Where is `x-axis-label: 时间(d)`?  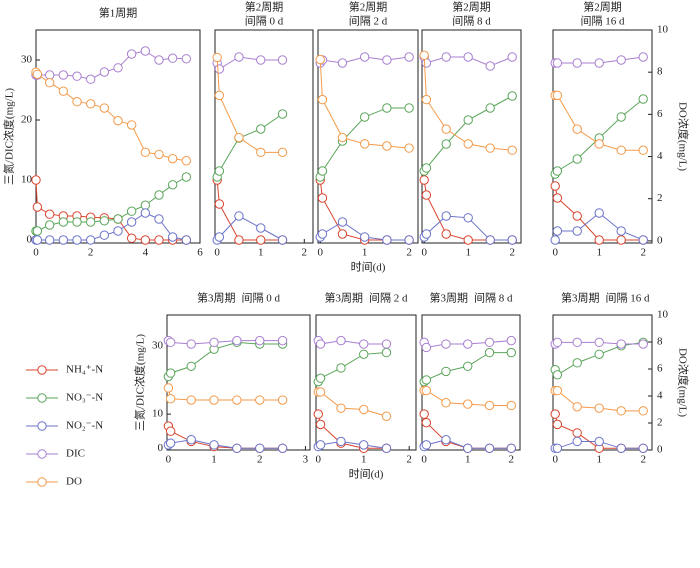 x-axis-label: 时间(d) is located at coordinates (366, 474).